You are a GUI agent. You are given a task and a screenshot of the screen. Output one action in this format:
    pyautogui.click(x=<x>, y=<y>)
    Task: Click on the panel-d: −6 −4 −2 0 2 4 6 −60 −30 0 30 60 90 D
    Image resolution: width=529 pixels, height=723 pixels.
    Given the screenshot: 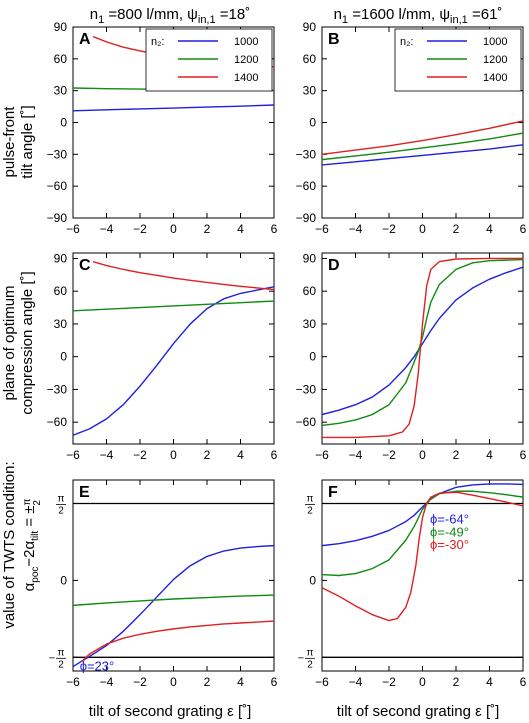 What is the action you would take?
    pyautogui.click(x=411, y=356)
    